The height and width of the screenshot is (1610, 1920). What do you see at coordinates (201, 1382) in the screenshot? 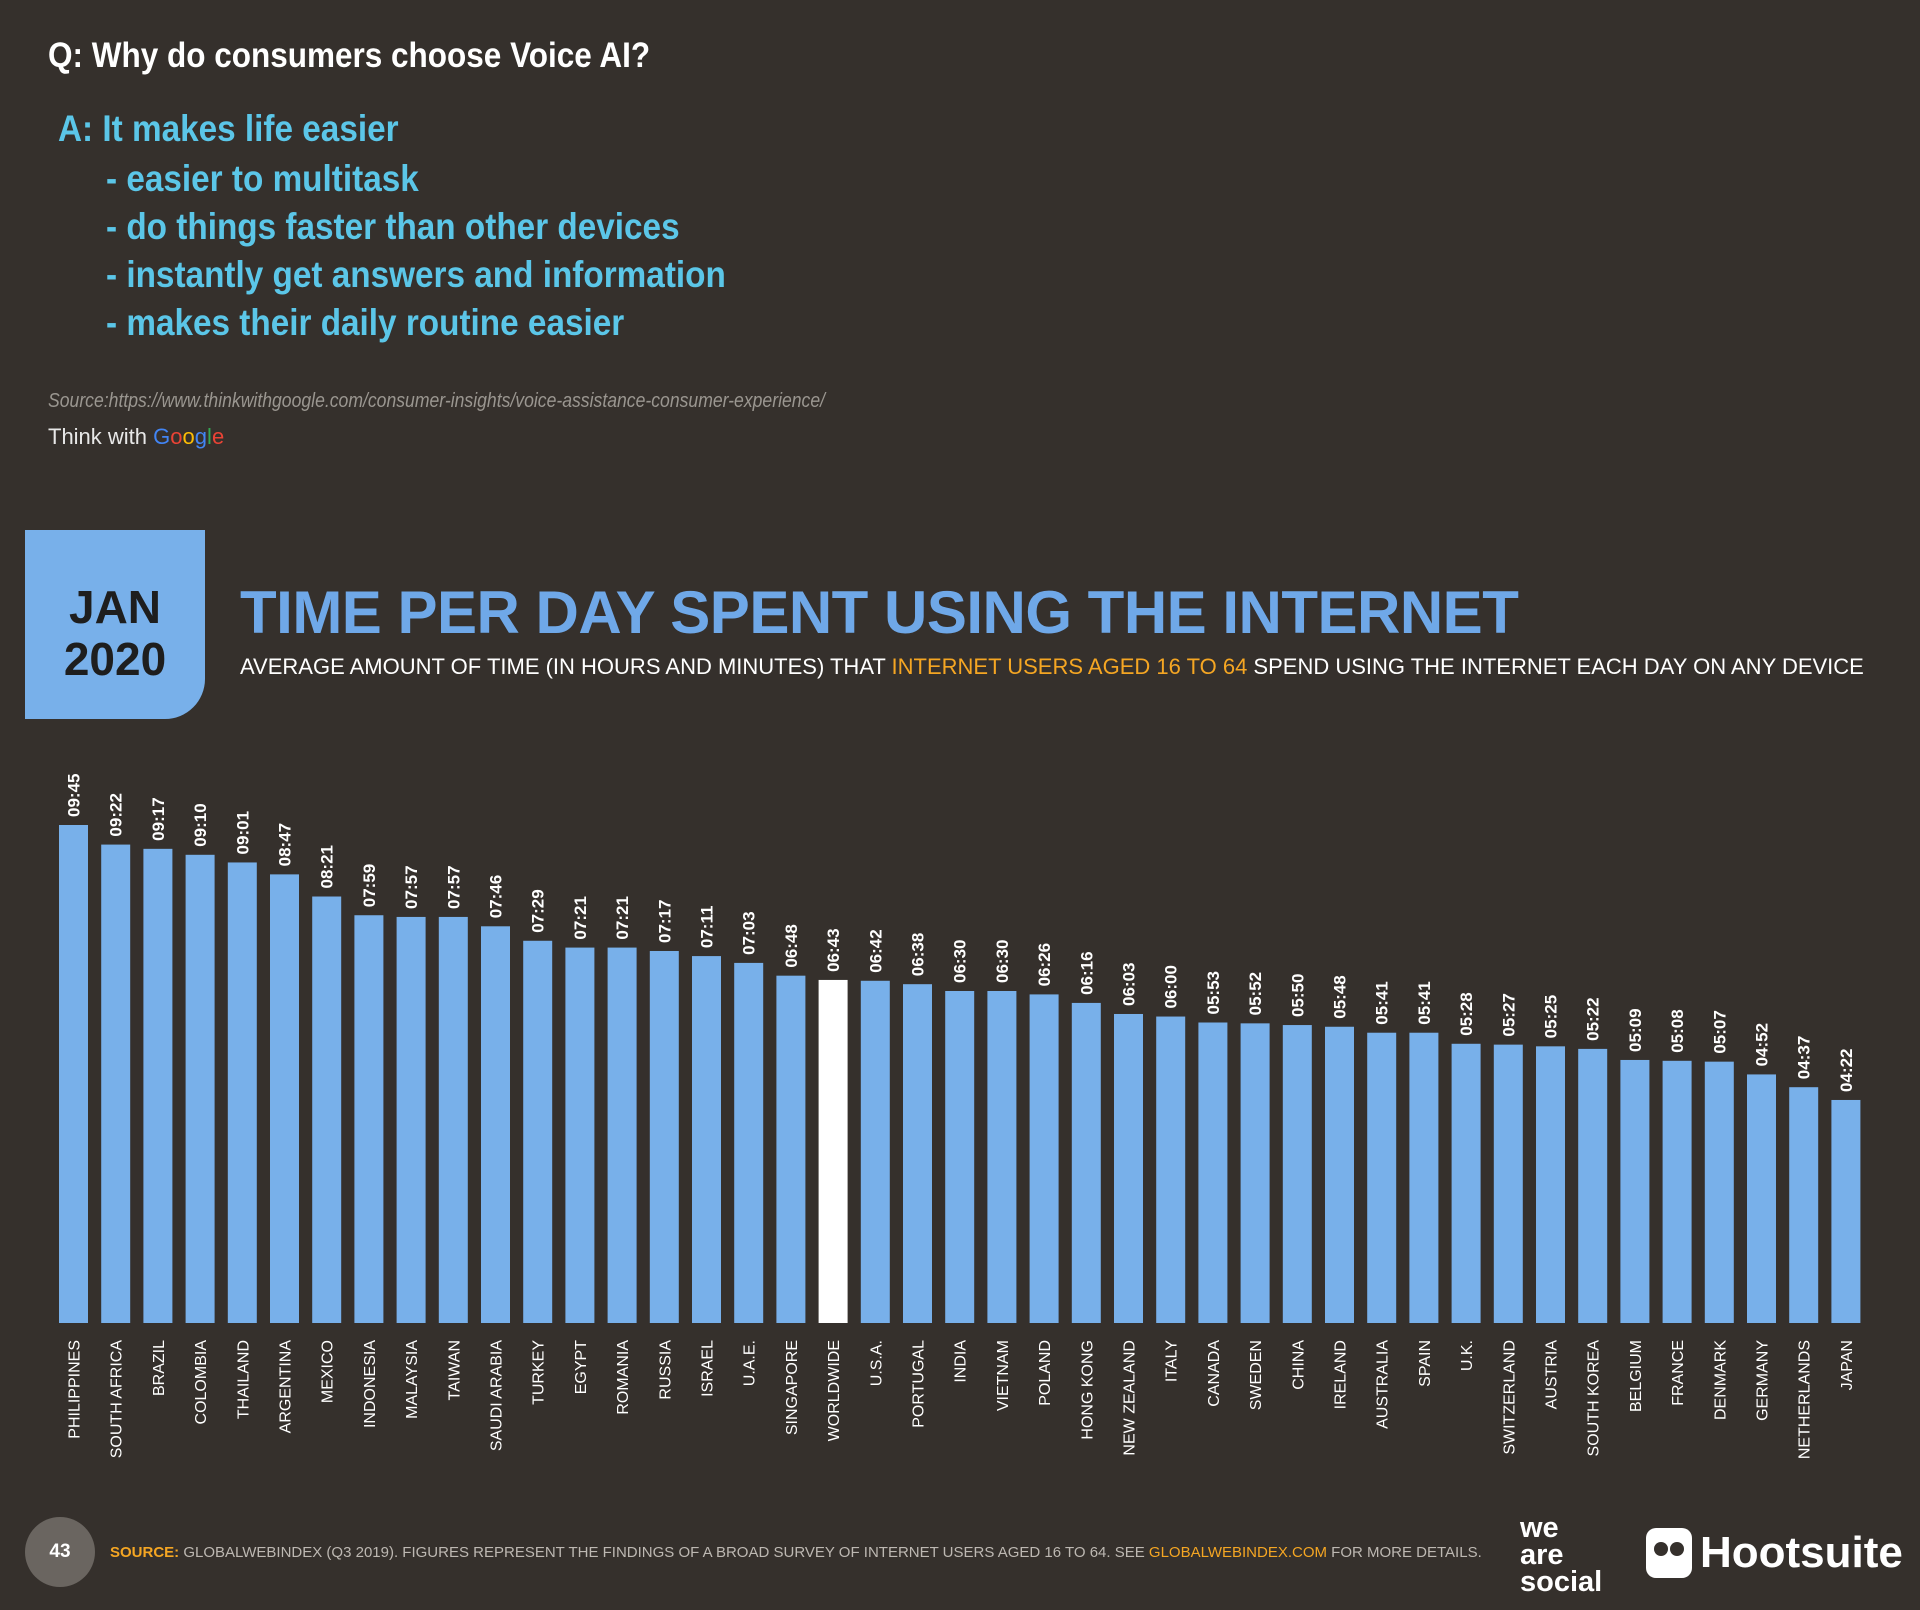
I see `category-label: COLOMBIA` at bounding box center [201, 1382].